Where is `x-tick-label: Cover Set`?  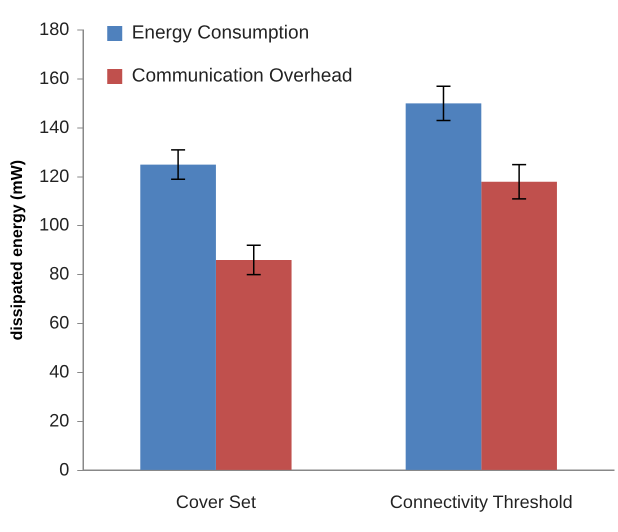
x-tick-label: Cover Set is located at coordinates (216, 502).